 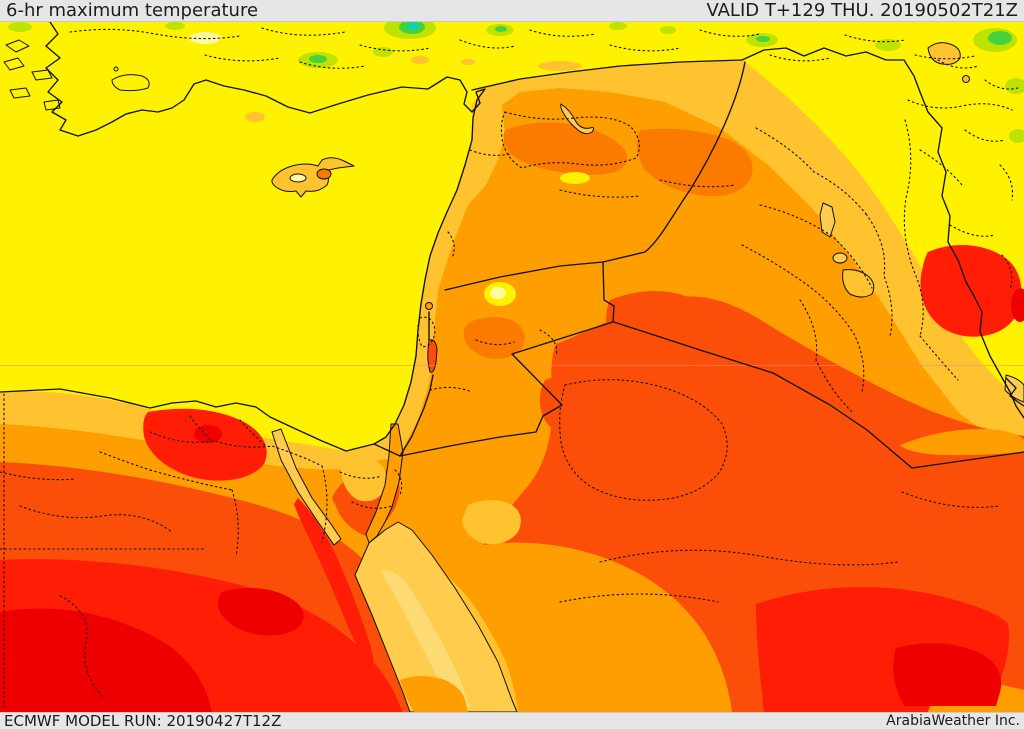 What do you see at coordinates (132, 10) in the screenshot?
I see `map-title: 6-hr maximum temperature` at bounding box center [132, 10].